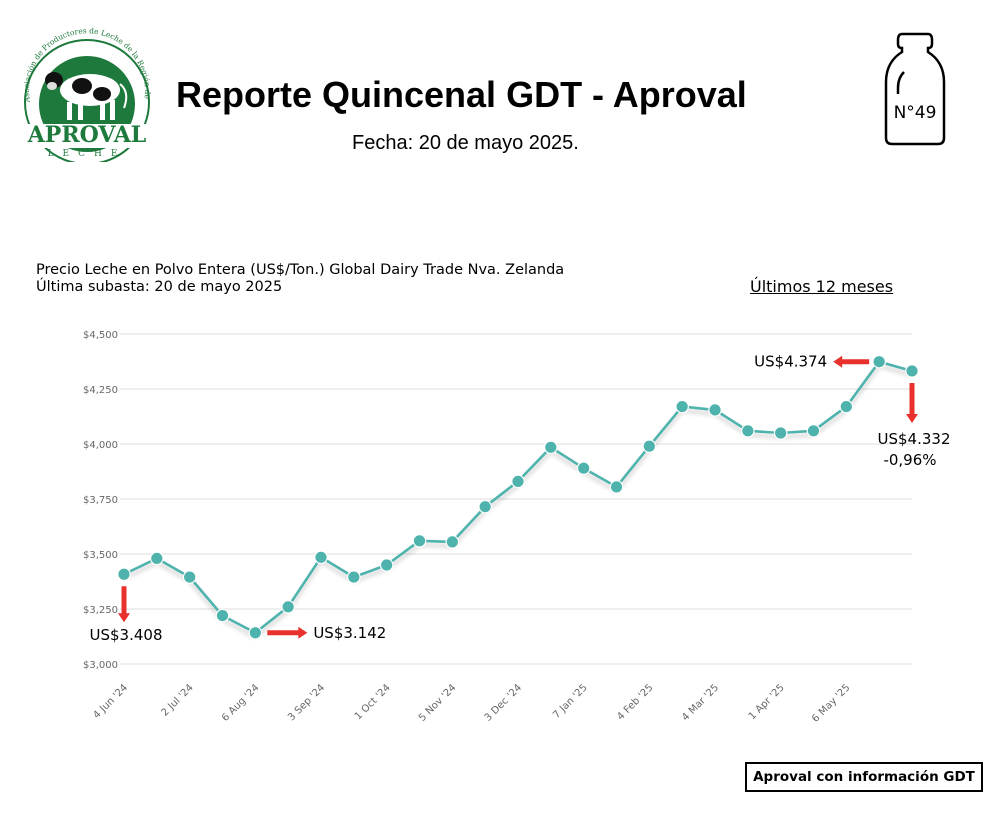 The image size is (1000, 815). Describe the element at coordinates (461, 94) in the screenshot. I see `report-title: Reporte Quincenal GDT - Aproval` at that location.